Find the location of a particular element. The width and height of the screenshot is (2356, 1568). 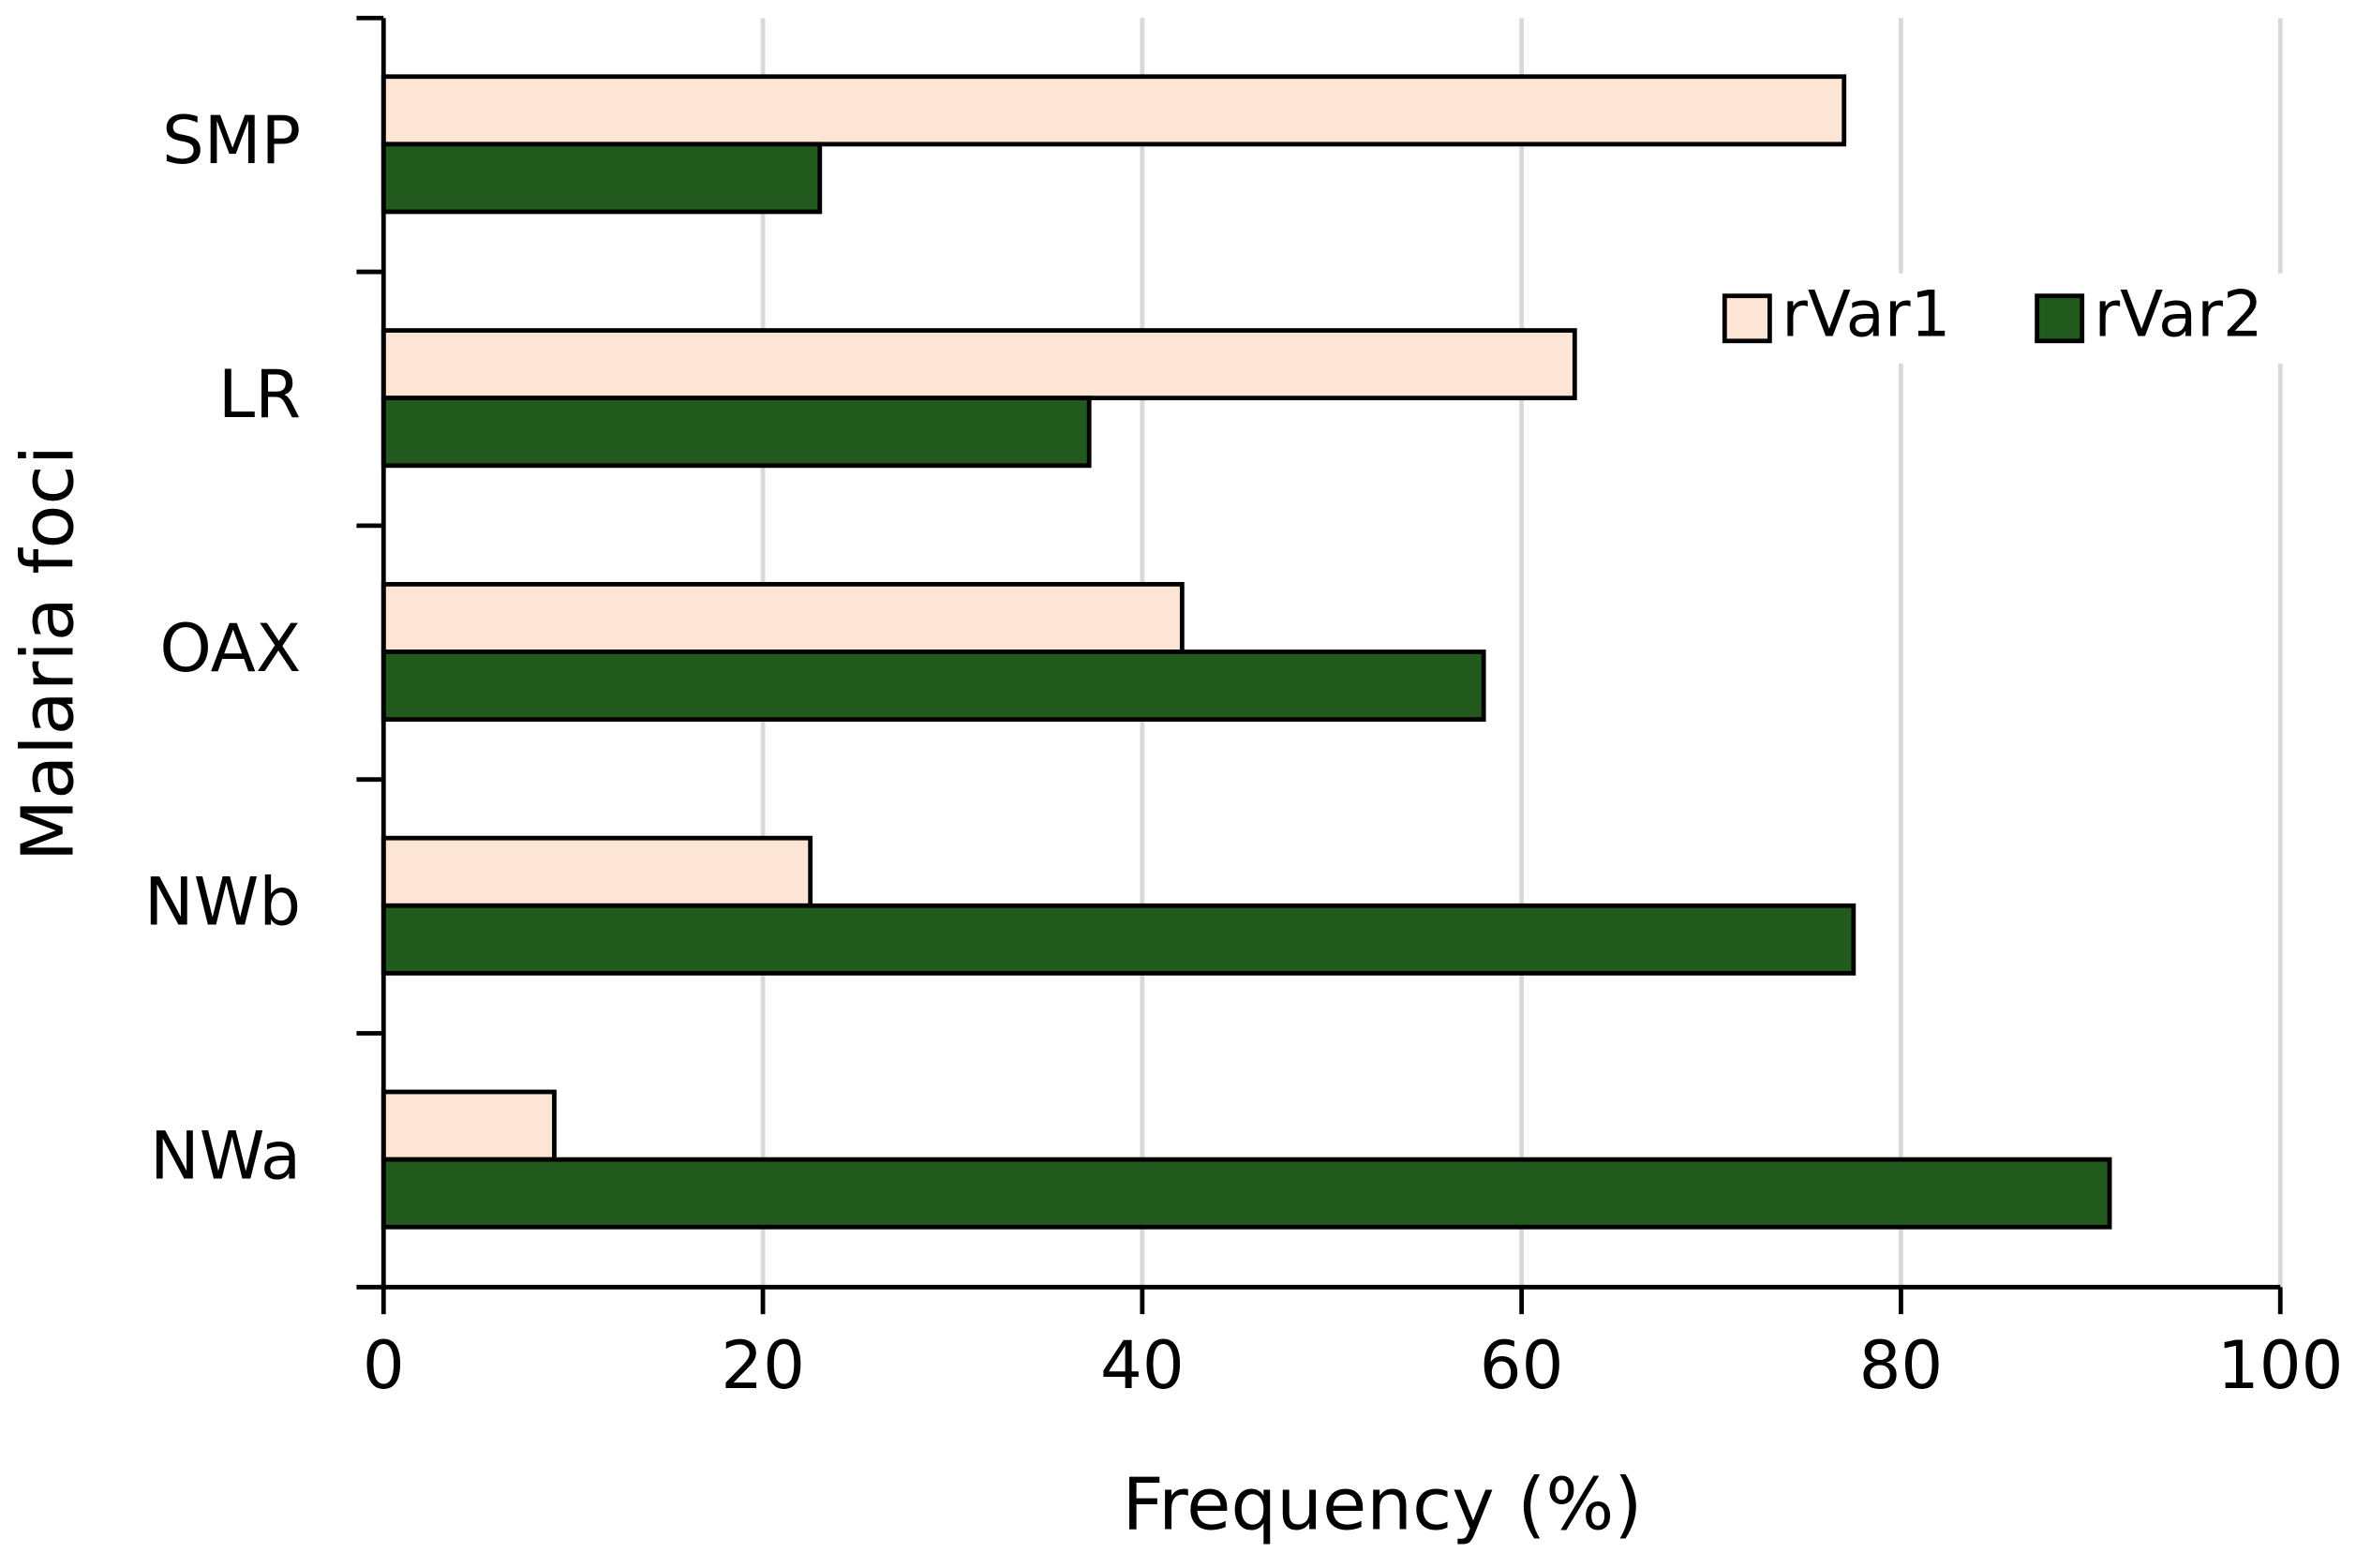

y-axis-title: Malaria foci is located at coordinates (49, 653).